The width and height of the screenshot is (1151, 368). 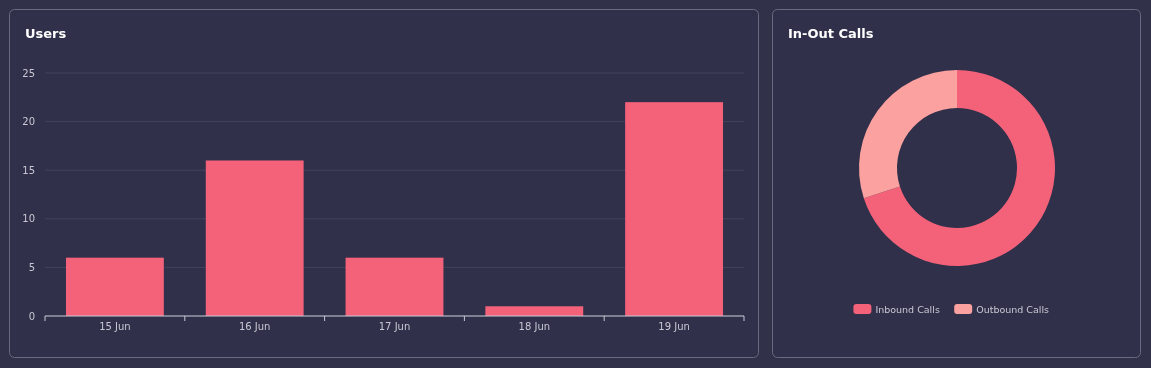 I want to click on x-tick-label: 17 Jun, so click(x=394, y=326).